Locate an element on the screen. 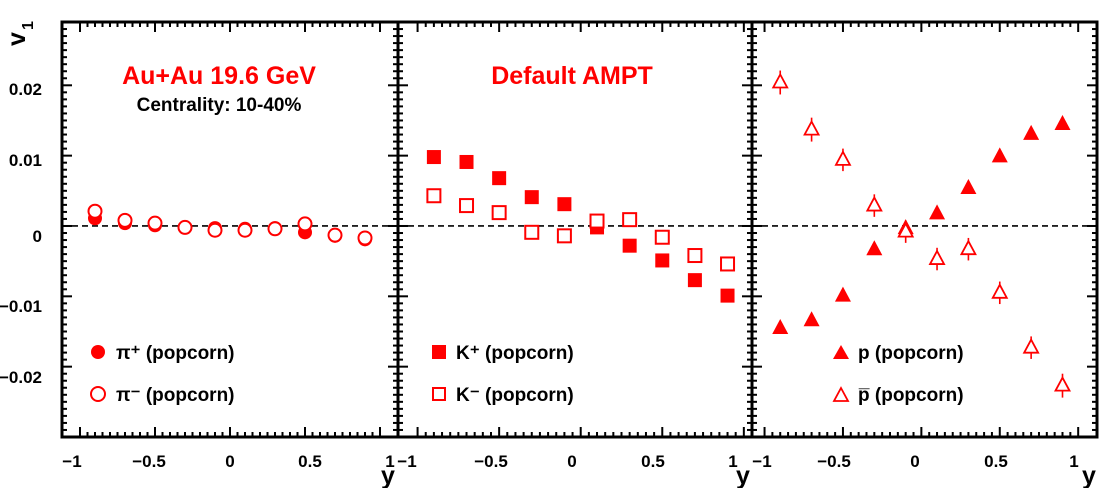 The image size is (1103, 488). legend-label: K⁻ (popcorn) is located at coordinates (515, 395).